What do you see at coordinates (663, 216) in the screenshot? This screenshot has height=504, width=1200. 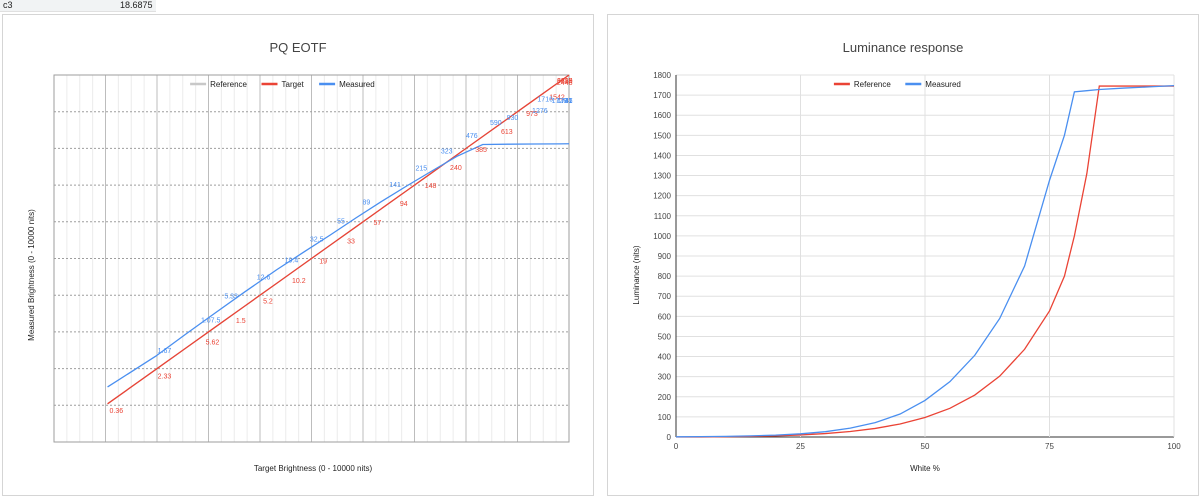 I see `y-tick-label: 1100` at bounding box center [663, 216].